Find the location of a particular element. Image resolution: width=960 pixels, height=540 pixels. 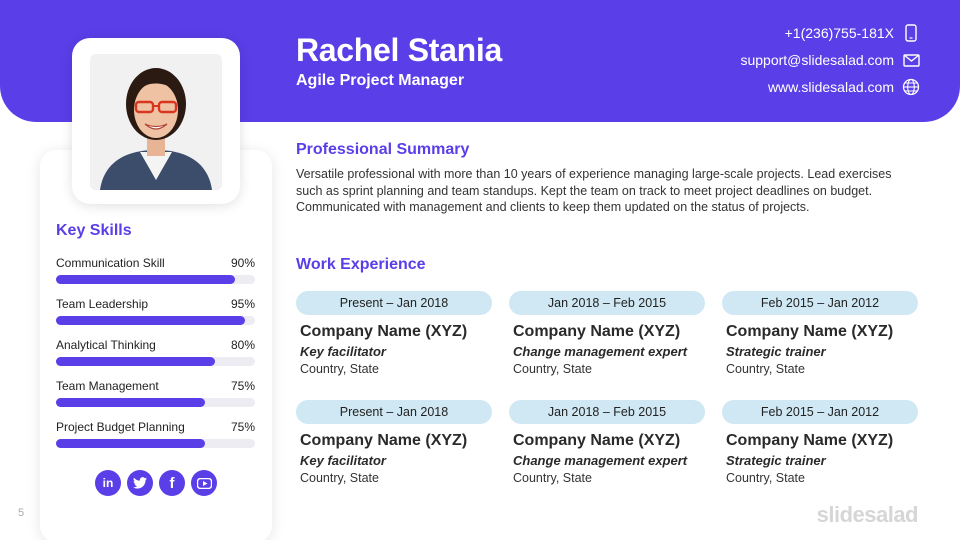

globe-icon is located at coordinates (911, 87).